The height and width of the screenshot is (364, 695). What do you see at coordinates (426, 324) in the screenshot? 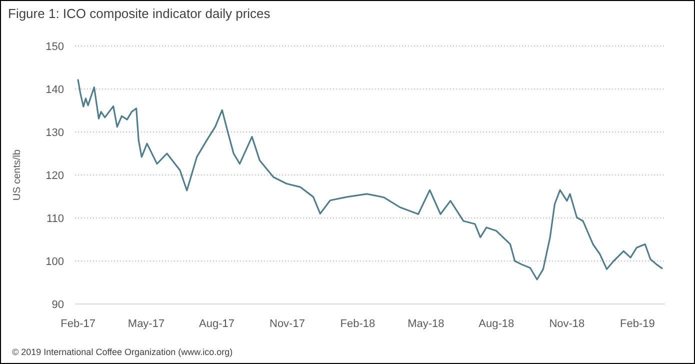
I see `x-tick-label: May-18` at bounding box center [426, 324].